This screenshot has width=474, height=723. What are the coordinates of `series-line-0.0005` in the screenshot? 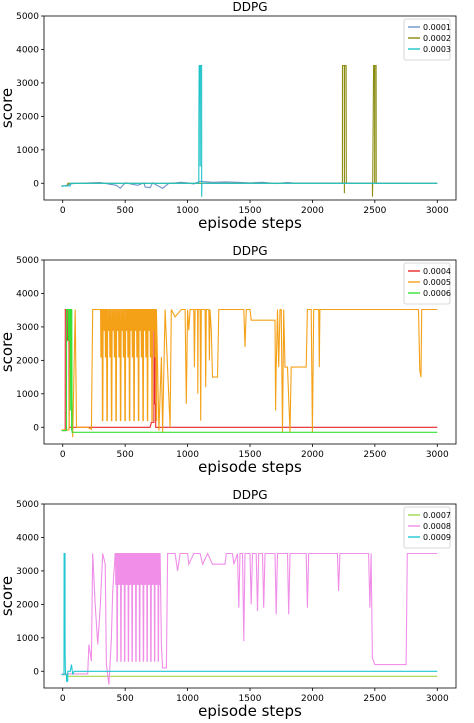 It's located at (249, 373).